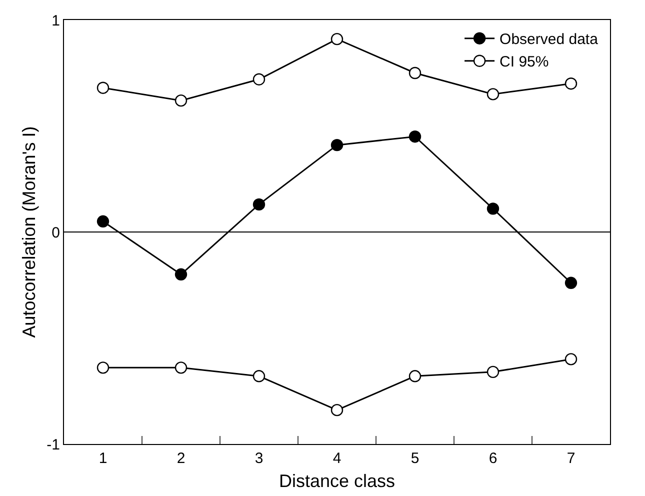  Describe the element at coordinates (493, 458) in the screenshot. I see `x-tick-label: 6` at that location.